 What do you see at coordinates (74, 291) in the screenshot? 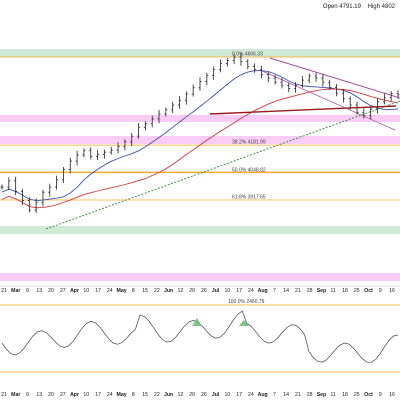
I see `x-tick-label: Apr` at bounding box center [74, 291].